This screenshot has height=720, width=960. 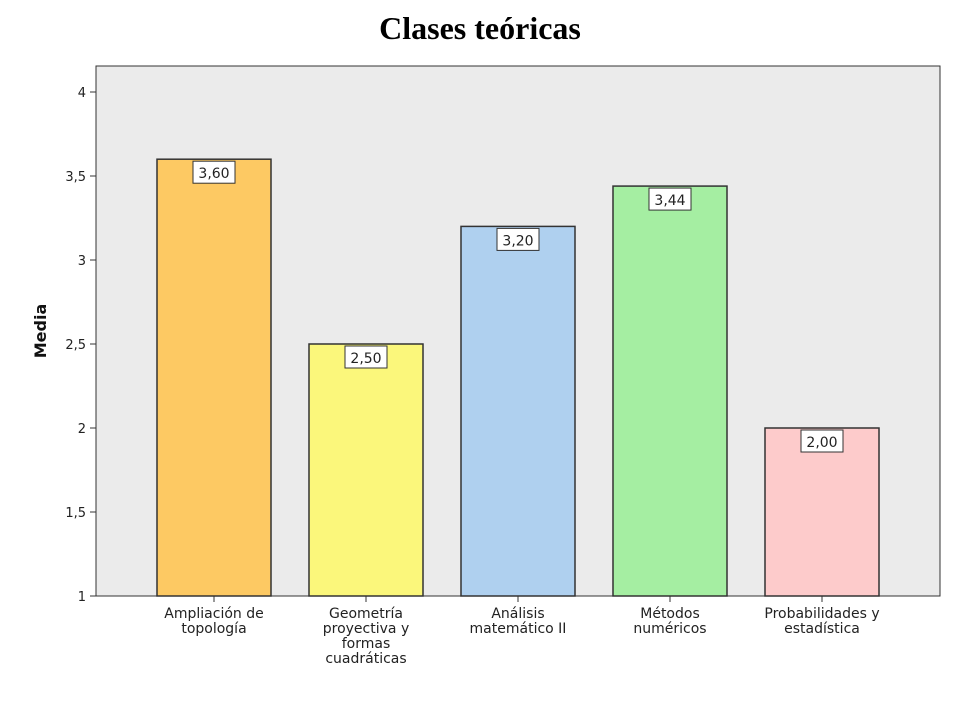 I want to click on category-label: Geometría proyectiva y formas cuadráticas, so click(x=366, y=636).